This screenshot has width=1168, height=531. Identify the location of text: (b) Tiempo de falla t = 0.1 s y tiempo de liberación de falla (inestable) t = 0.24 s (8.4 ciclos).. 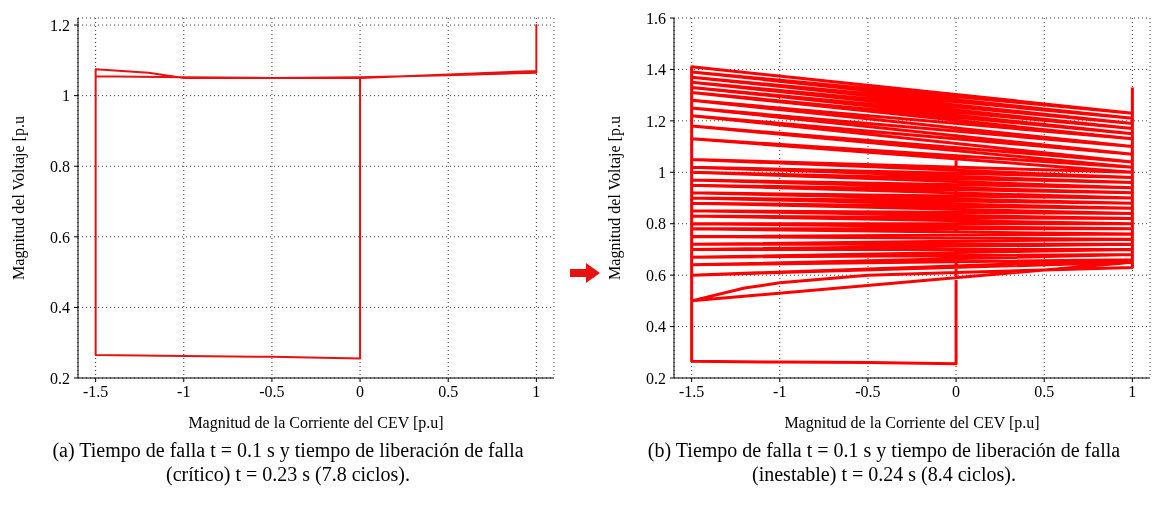
(884, 462).